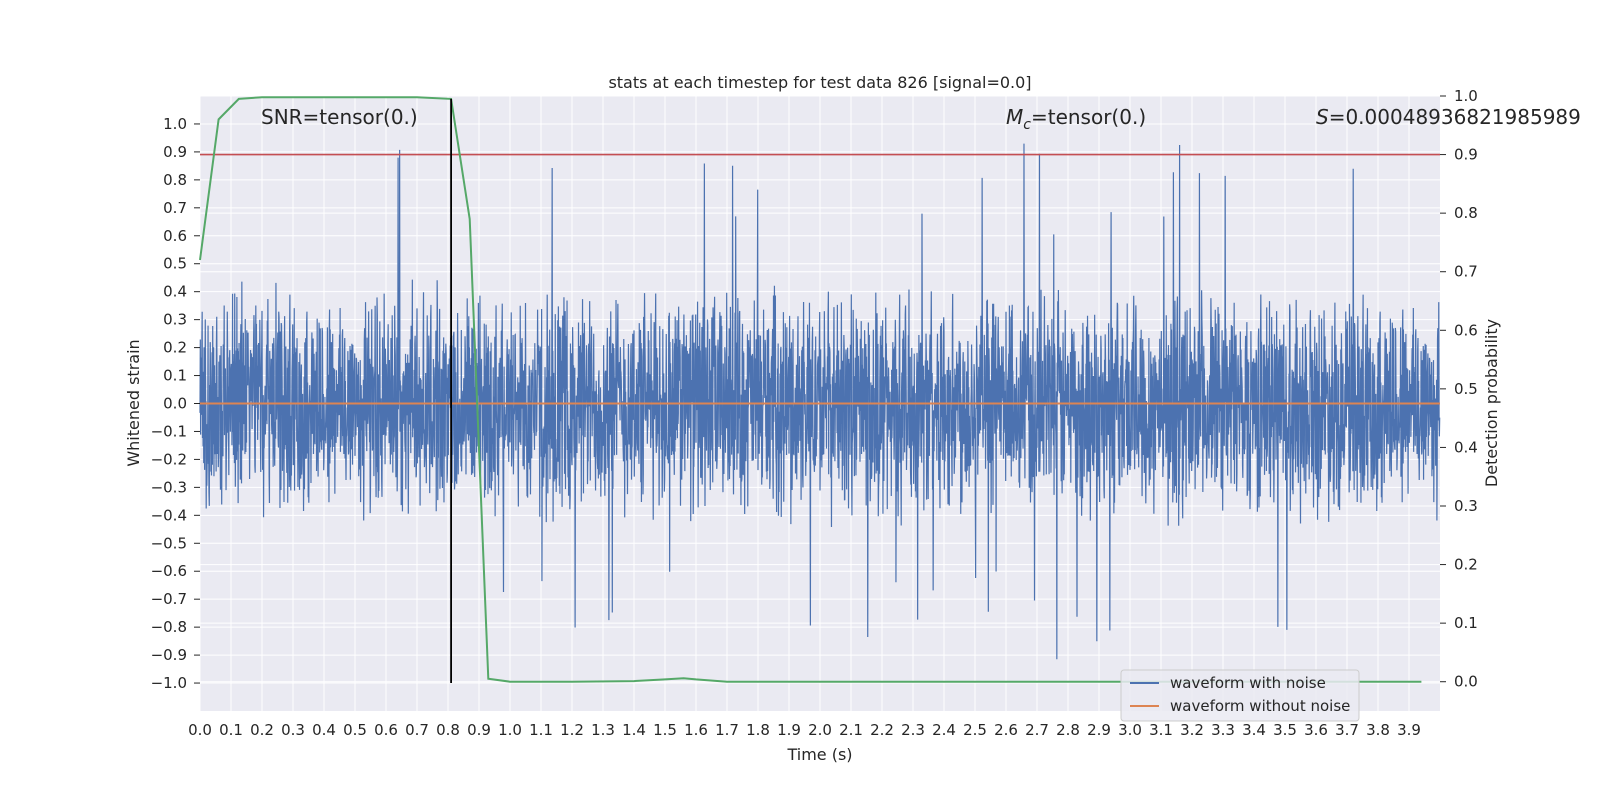  I want to click on x-tick-label: 1.9, so click(789, 730).